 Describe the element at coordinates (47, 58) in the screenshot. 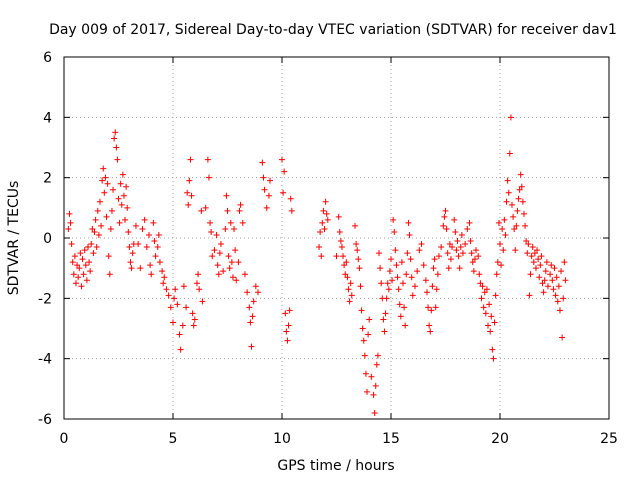

I see `y-tick-label: 6` at that location.